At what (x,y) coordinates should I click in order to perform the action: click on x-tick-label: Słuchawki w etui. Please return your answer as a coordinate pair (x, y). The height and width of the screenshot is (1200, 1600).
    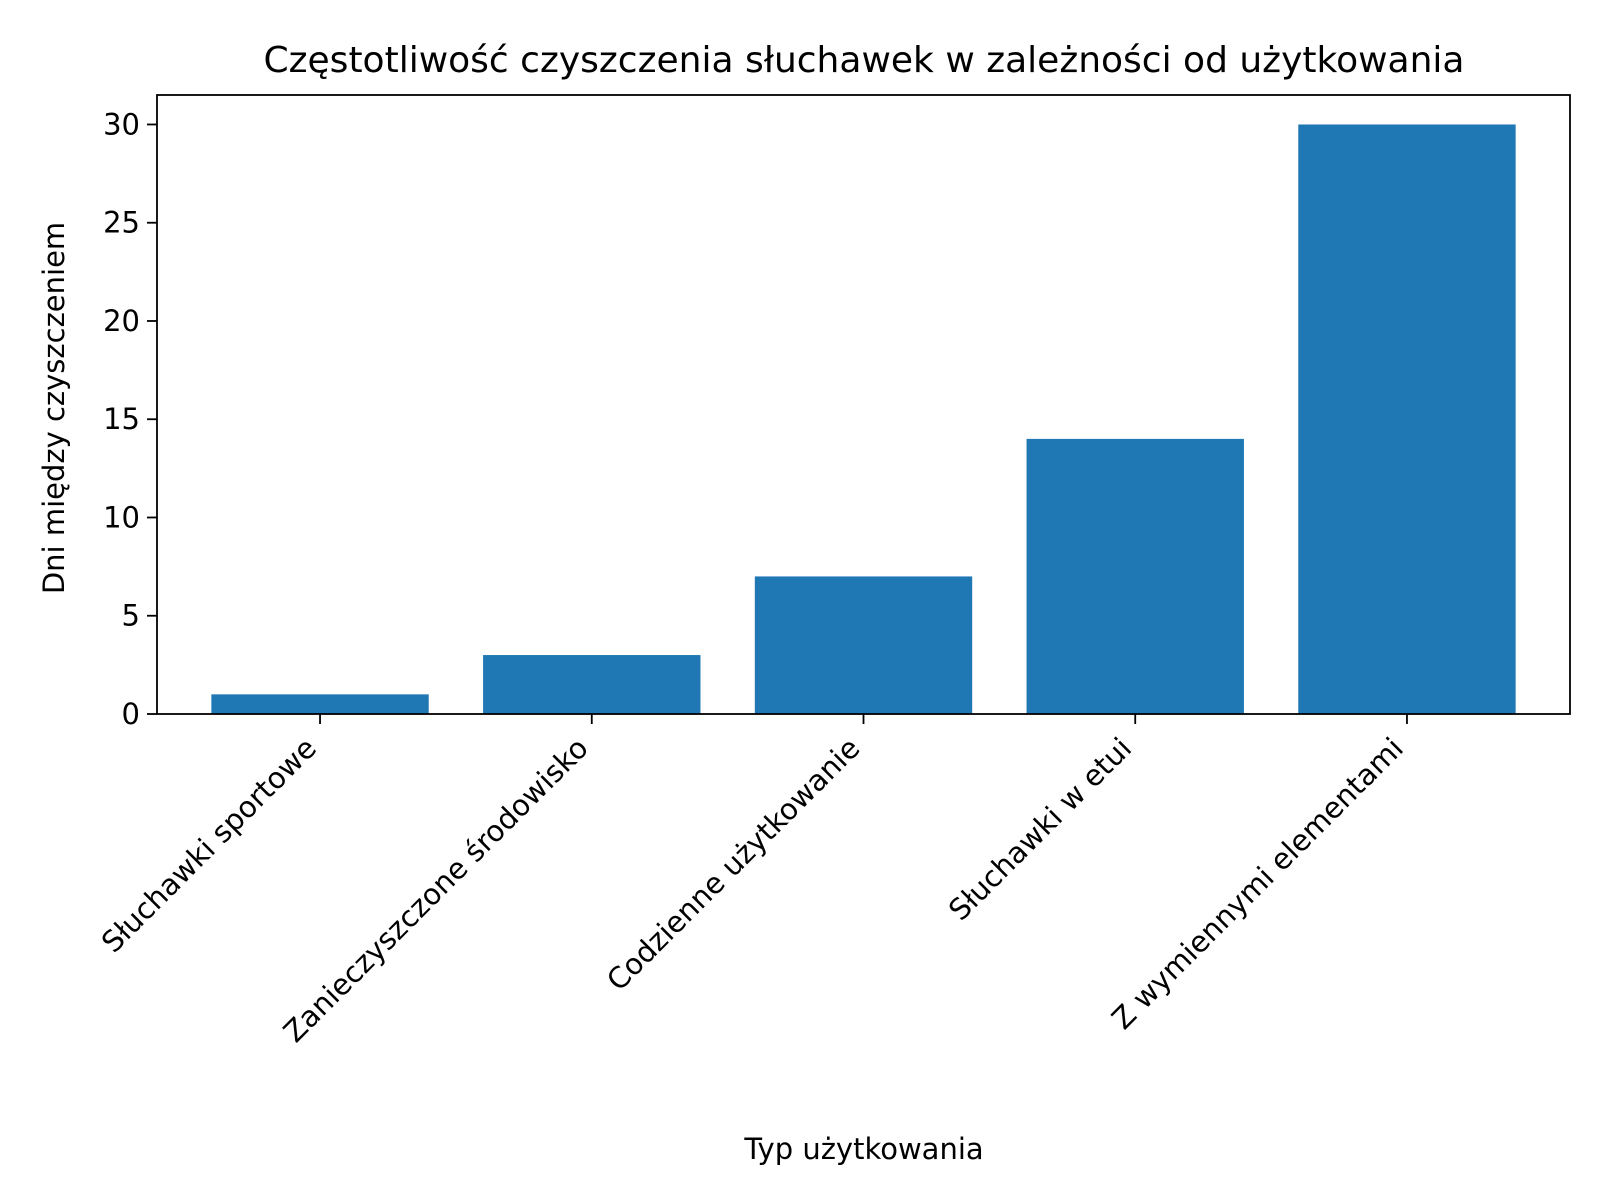
    Looking at the image, I should click on (1040, 829).